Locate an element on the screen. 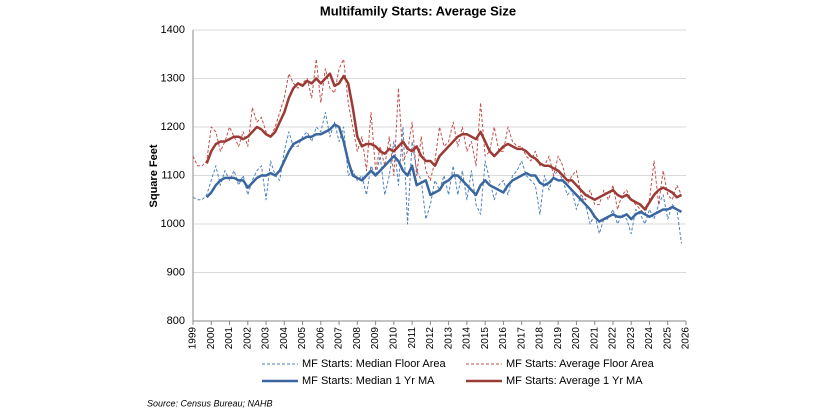  y-tick-label: 1300 is located at coordinates (173, 78).